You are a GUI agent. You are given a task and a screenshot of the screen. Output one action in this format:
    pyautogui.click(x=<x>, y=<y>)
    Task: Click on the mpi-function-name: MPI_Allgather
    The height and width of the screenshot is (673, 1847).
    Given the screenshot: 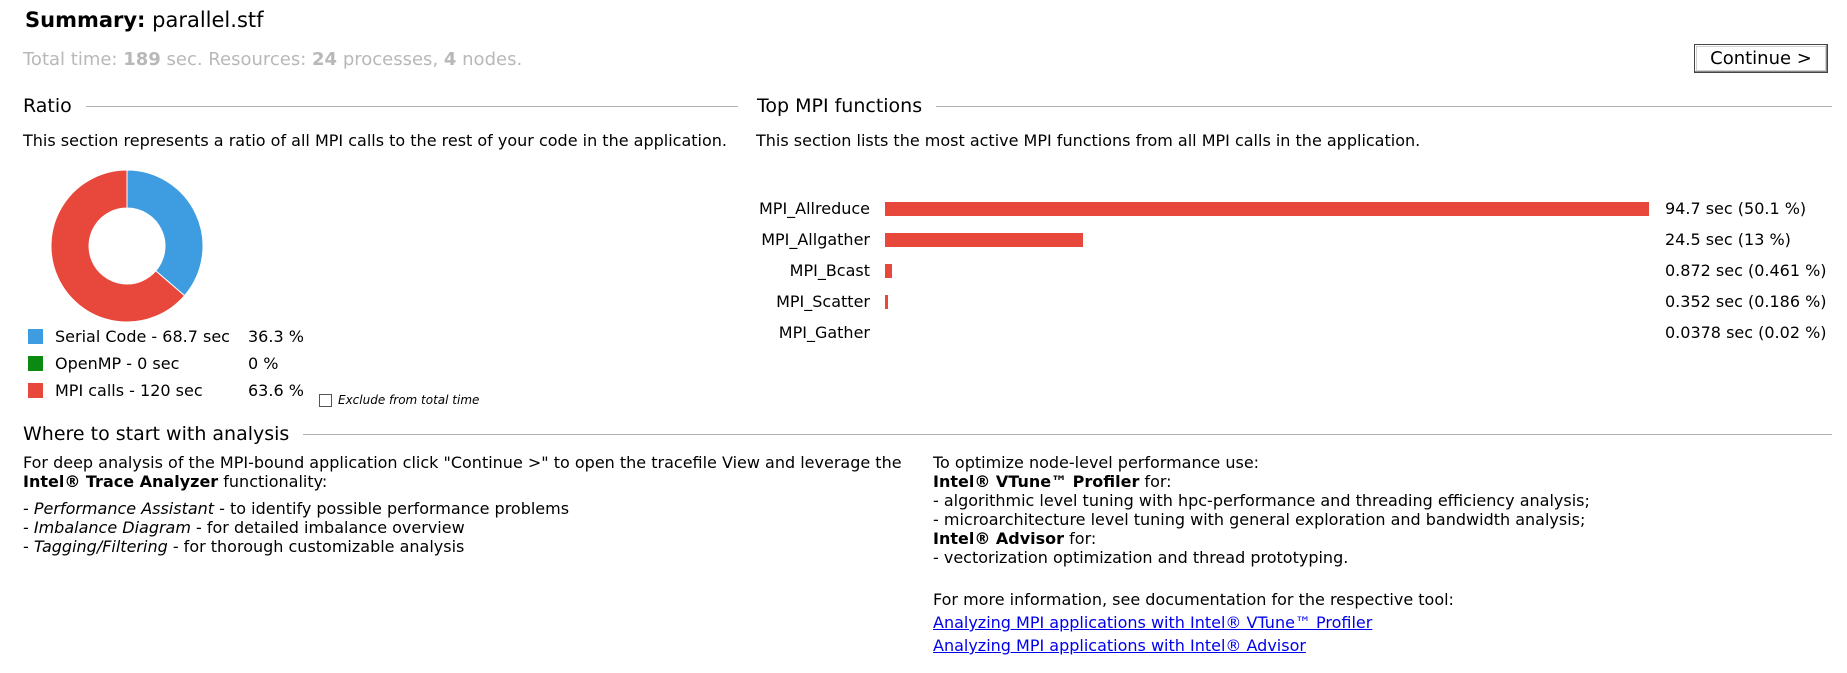 What is the action you would take?
    pyautogui.click(x=815, y=239)
    